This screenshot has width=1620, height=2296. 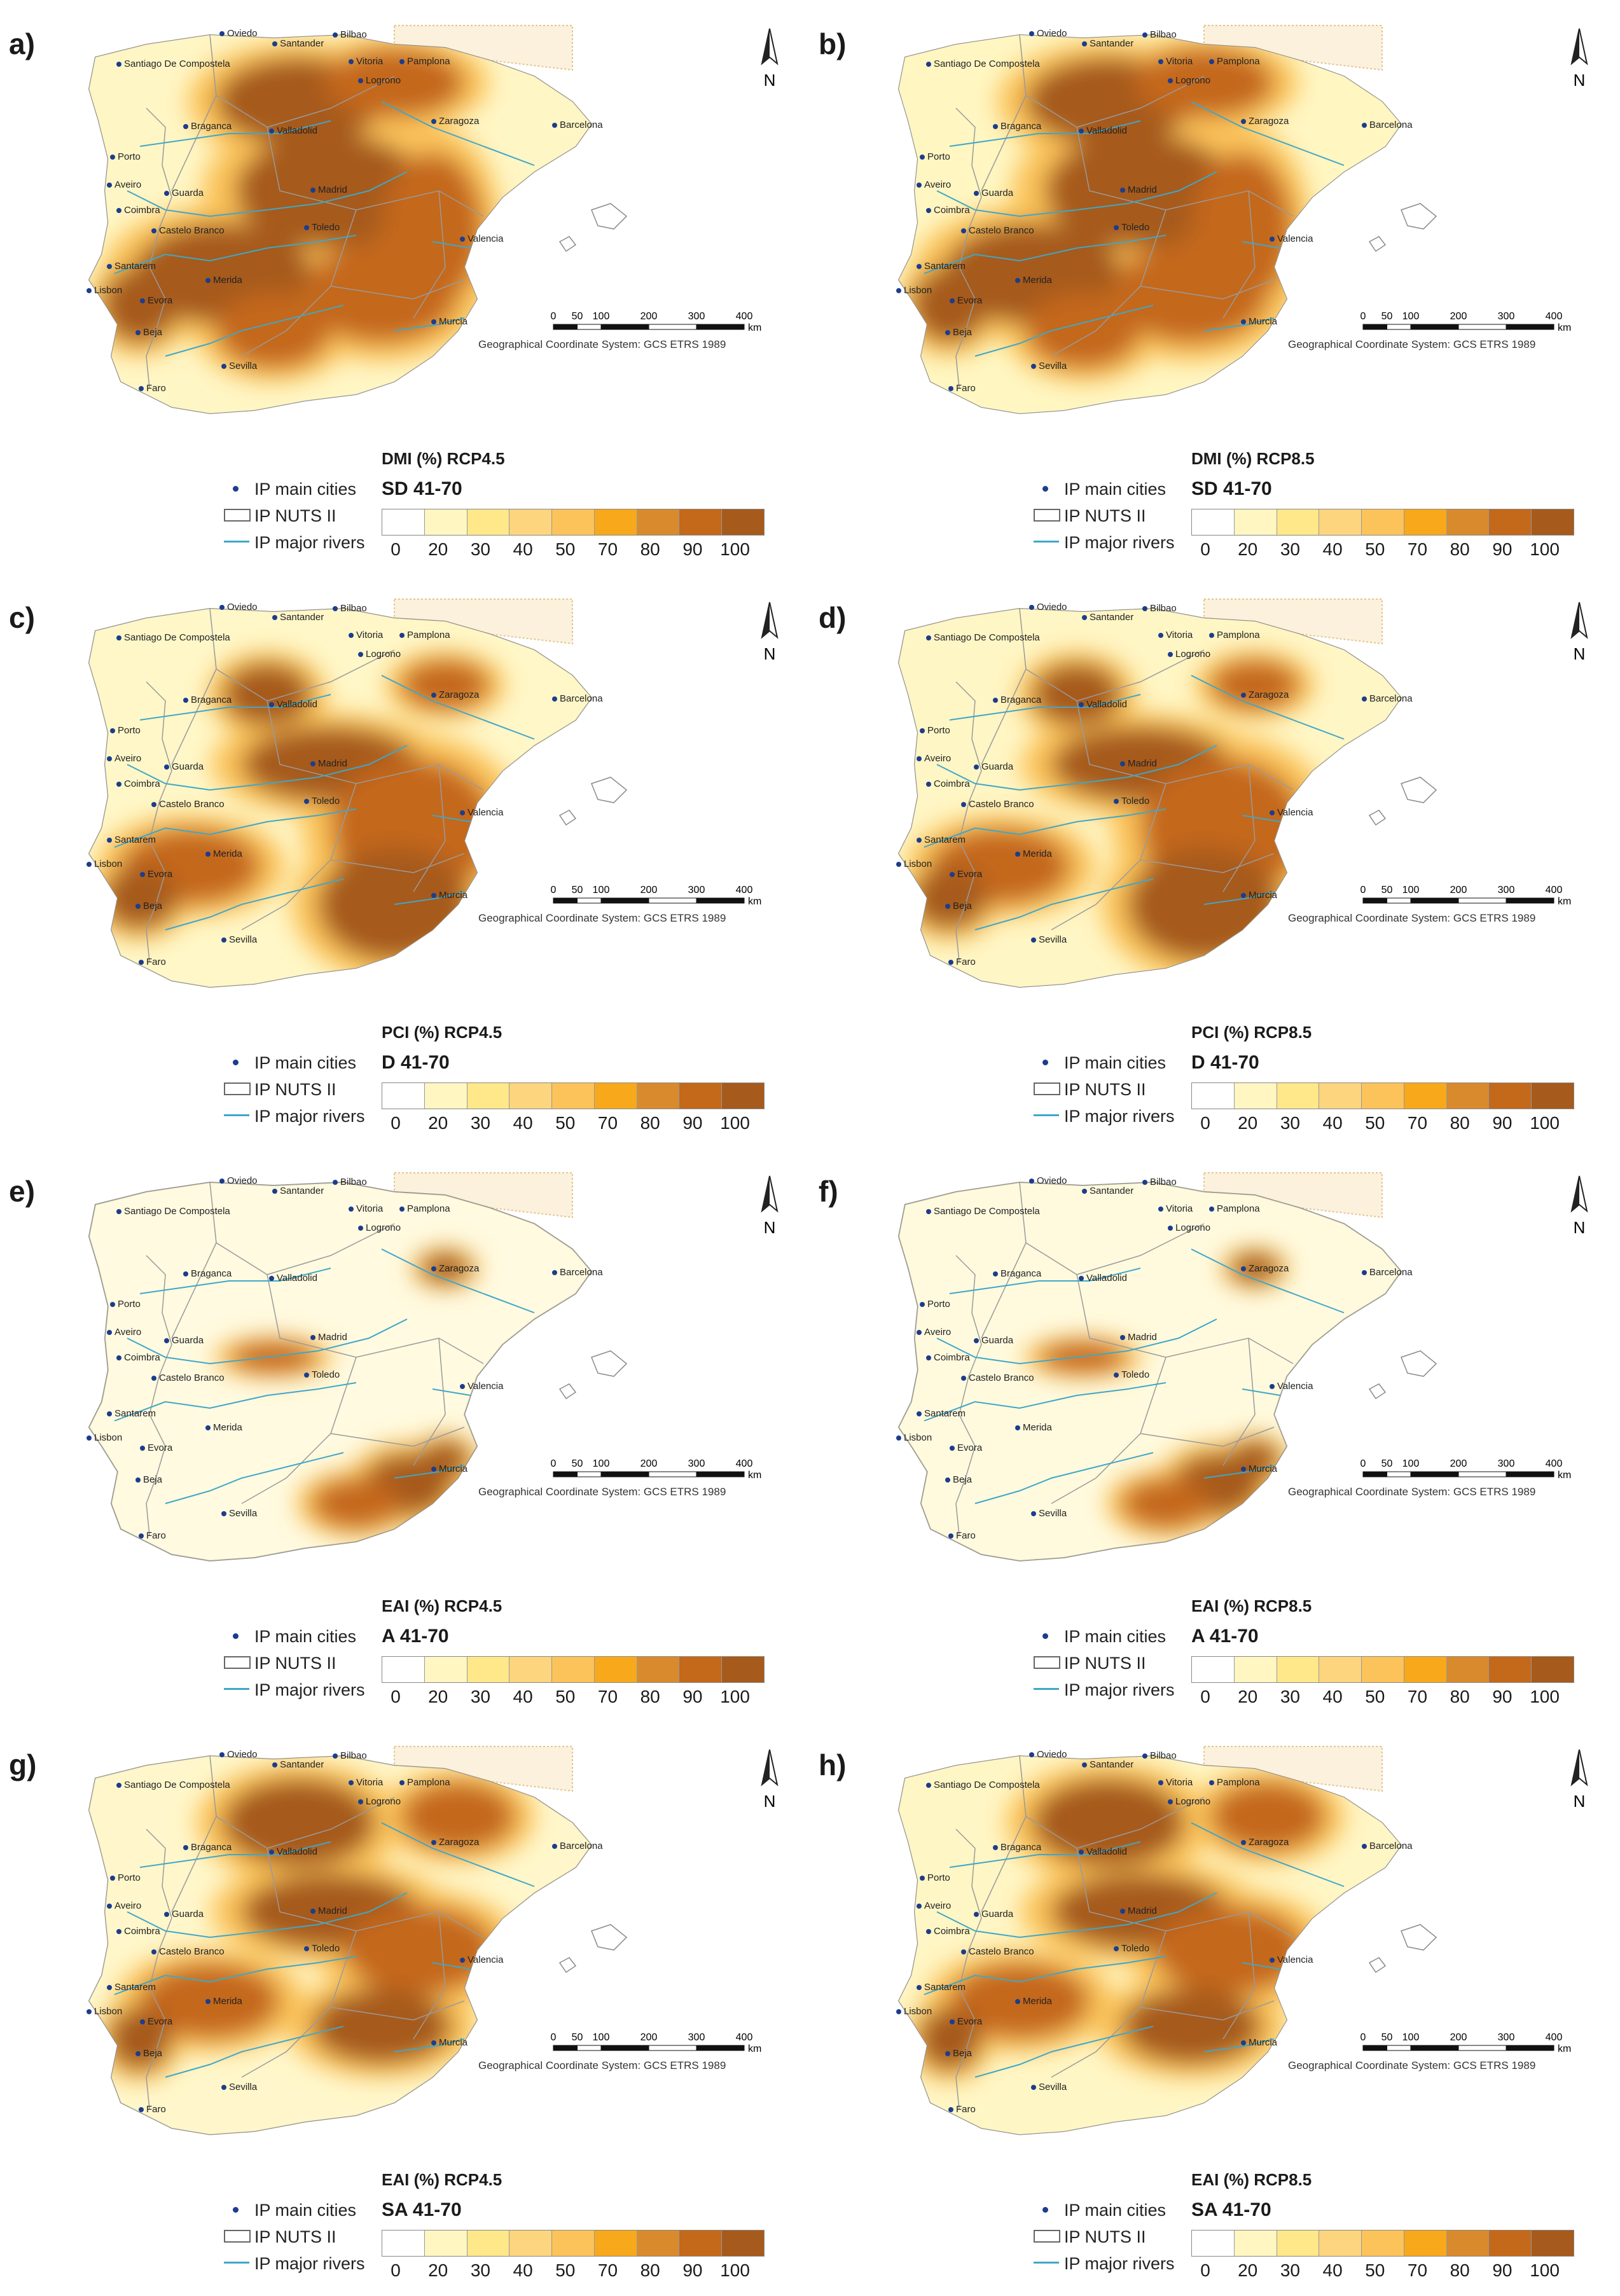 What do you see at coordinates (1103, 130) in the screenshot?
I see `city-label: Valladolid` at bounding box center [1103, 130].